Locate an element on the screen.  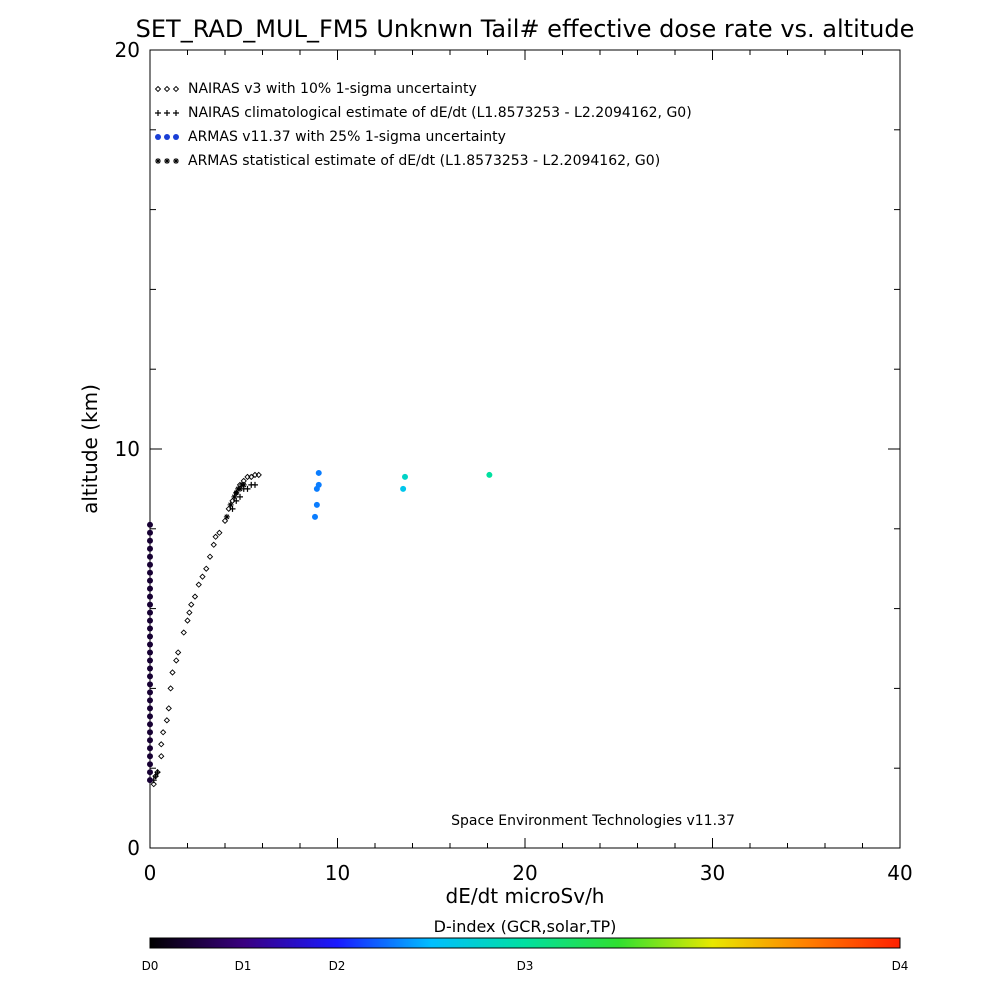
colorbar-tick-label: D3 is located at coordinates (525, 966).